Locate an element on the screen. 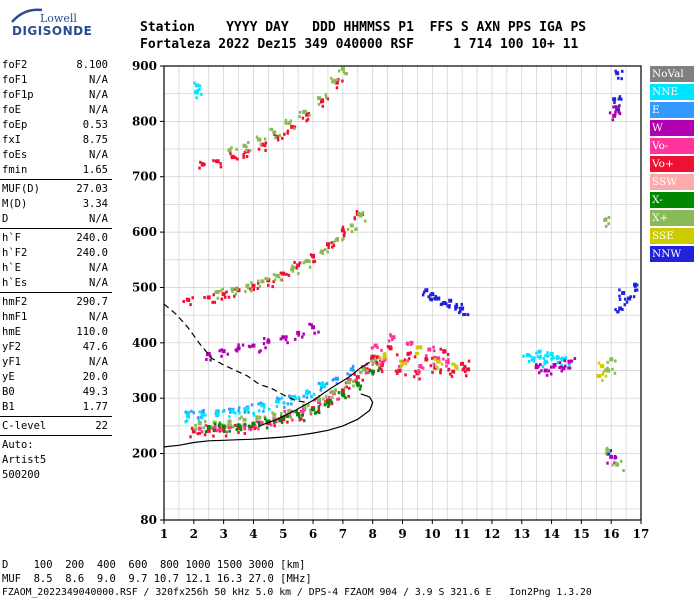  param-row: hmF1 N/A is located at coordinates (56, 317).